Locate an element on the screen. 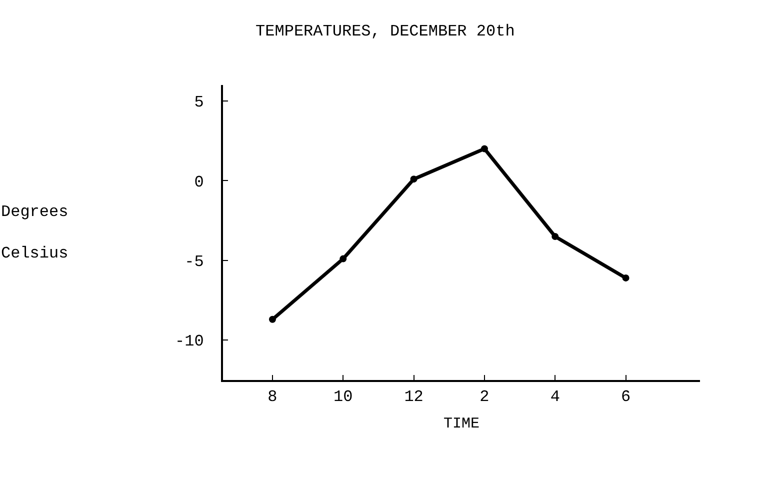 The image size is (784, 483). y-tick-label: 0 is located at coordinates (199, 182).